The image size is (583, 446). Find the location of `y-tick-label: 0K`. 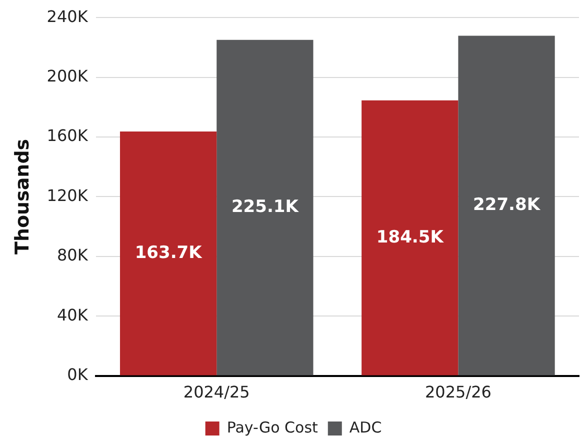

y-tick-label: 0K is located at coordinates (77, 374).